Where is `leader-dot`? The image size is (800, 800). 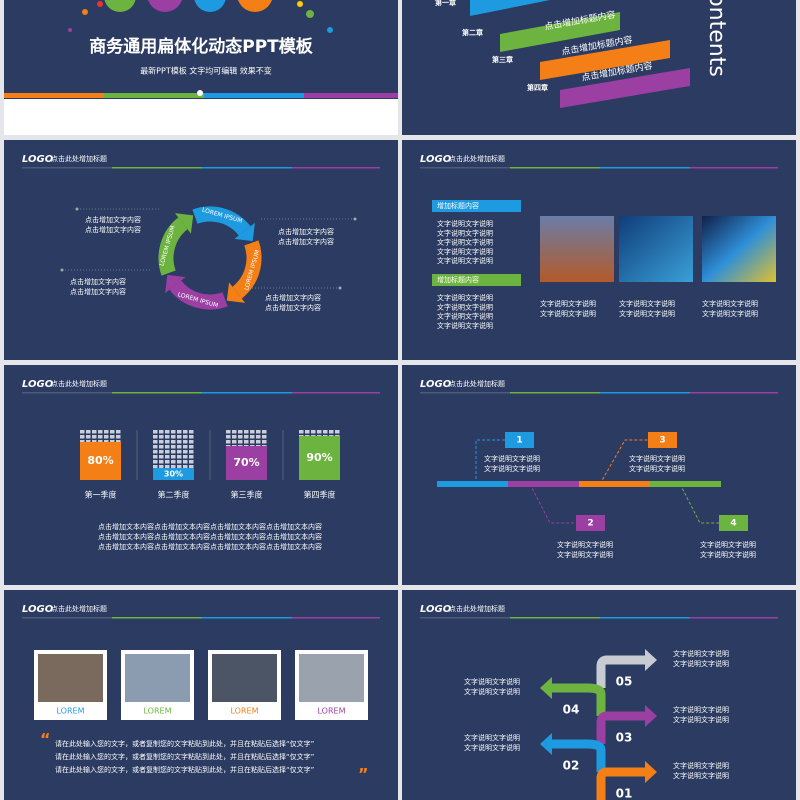 leader-dot is located at coordinates (62, 270).